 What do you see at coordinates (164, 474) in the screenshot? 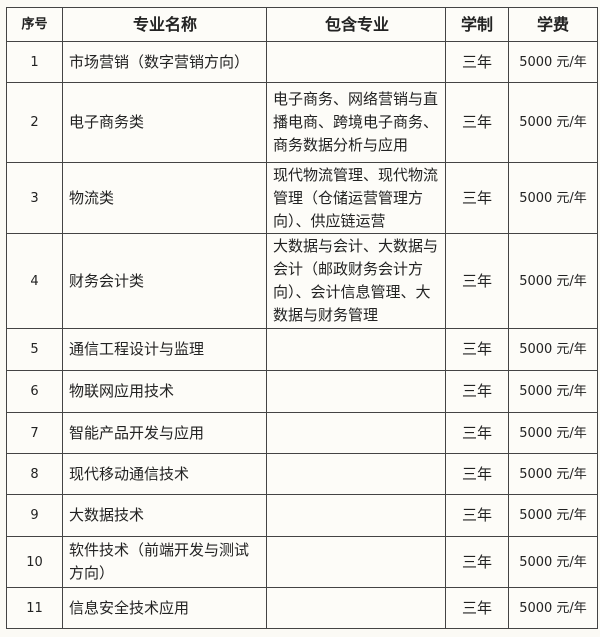
I see `cell-name: 现代移动通信技术` at bounding box center [164, 474].